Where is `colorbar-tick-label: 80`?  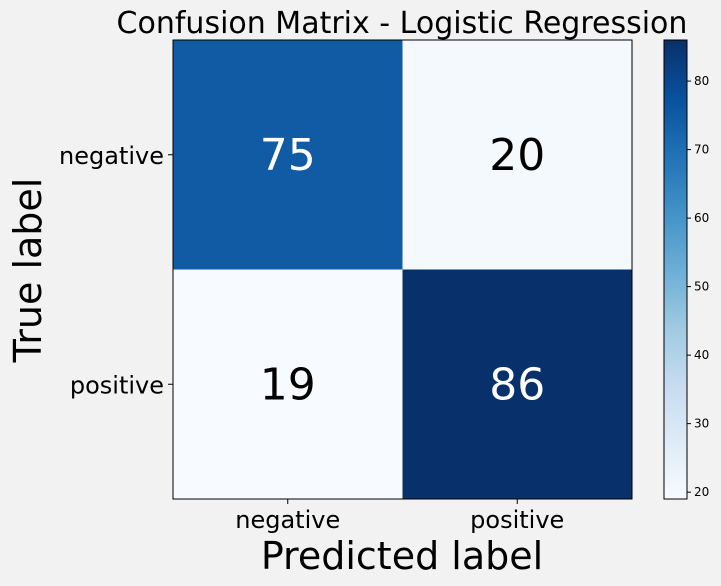 colorbar-tick-label: 80 is located at coordinates (701, 81).